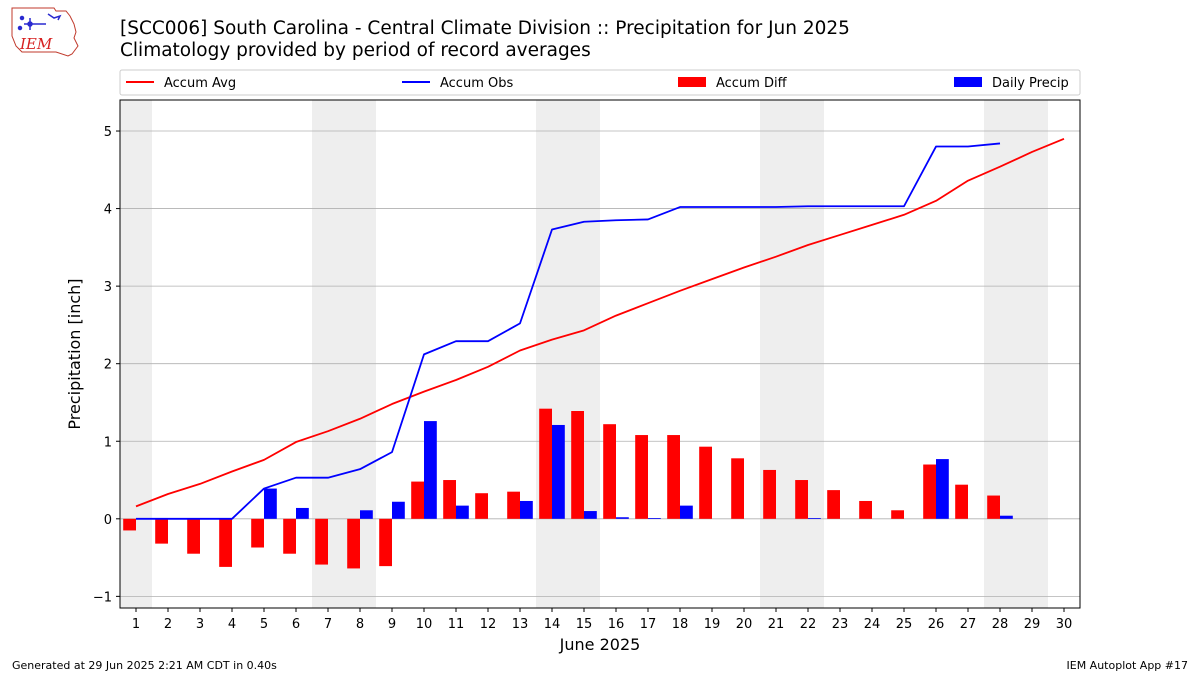 The height and width of the screenshot is (675, 1200). What do you see at coordinates (108, 520) in the screenshot?
I see `y-tick-label: 0` at bounding box center [108, 520].